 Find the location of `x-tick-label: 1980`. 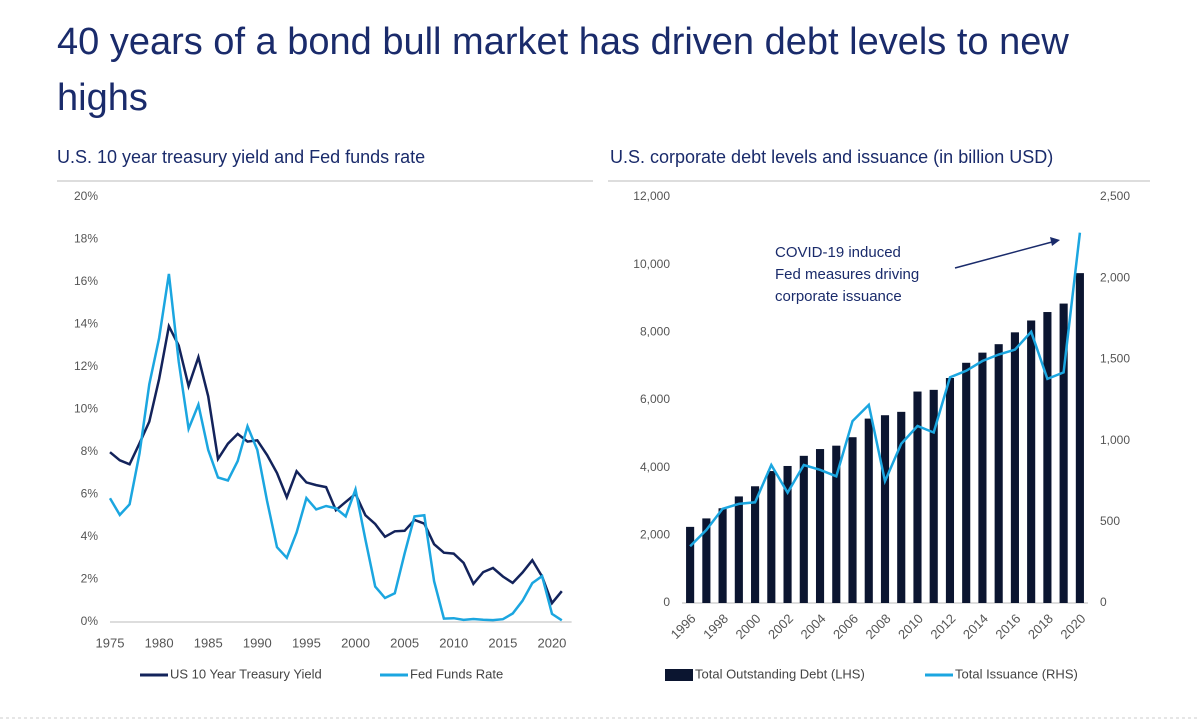

x-tick-label: 1980 is located at coordinates (159, 642).